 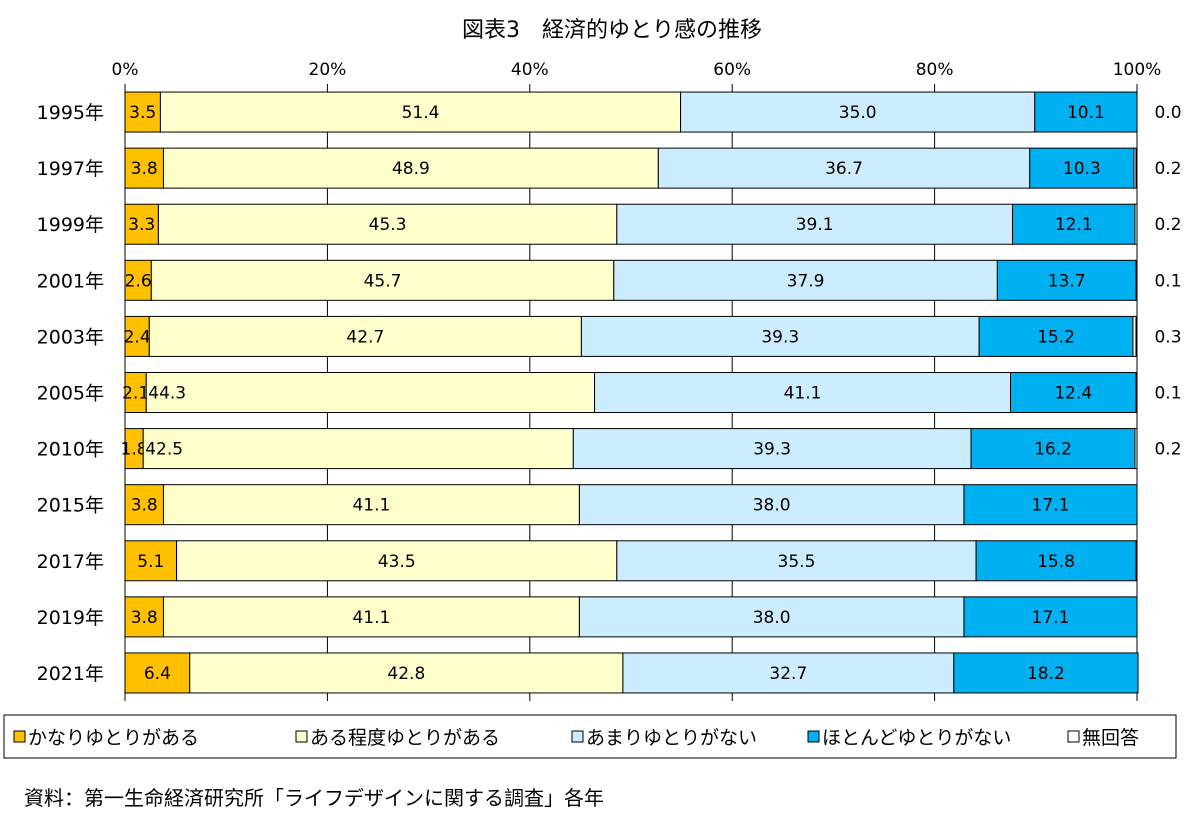 What do you see at coordinates (70, 450) in the screenshot?
I see `y-category-label: 2010年` at bounding box center [70, 450].